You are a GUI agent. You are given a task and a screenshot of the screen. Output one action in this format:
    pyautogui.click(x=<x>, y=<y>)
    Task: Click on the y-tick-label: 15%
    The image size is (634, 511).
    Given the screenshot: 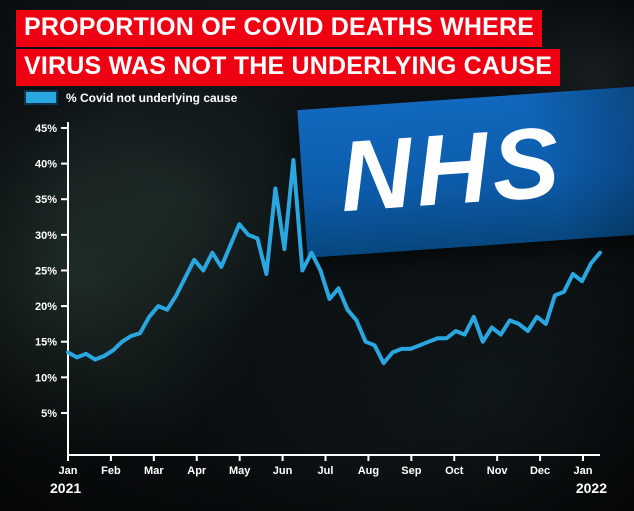 What is the action you would take?
    pyautogui.click(x=46, y=343)
    